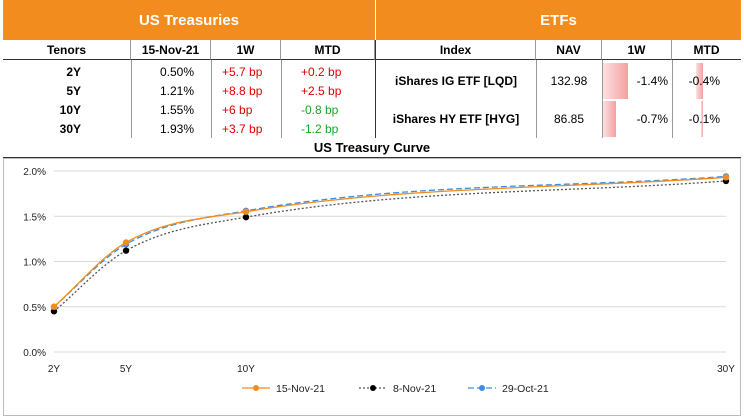 The width and height of the screenshot is (744, 420). I want to click on x-tick-label: 30Y, so click(726, 369).